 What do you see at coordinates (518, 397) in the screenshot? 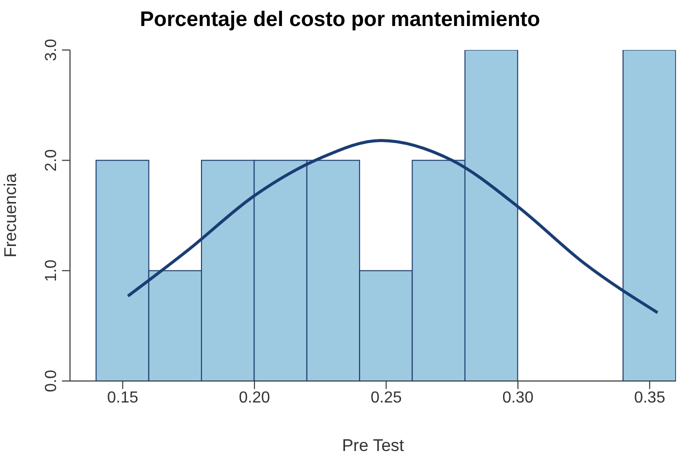
I see `x-tick-label: 0.30` at bounding box center [518, 397].